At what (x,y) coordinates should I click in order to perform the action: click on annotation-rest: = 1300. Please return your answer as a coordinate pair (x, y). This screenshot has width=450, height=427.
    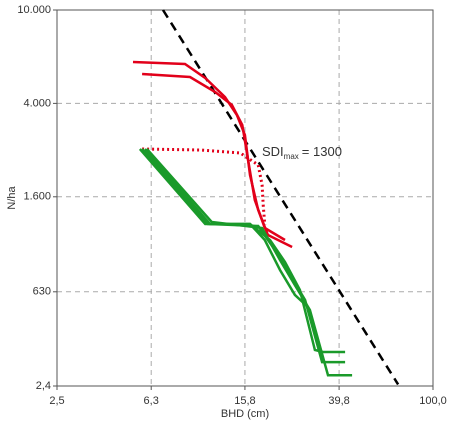
    Looking at the image, I should click on (322, 151).